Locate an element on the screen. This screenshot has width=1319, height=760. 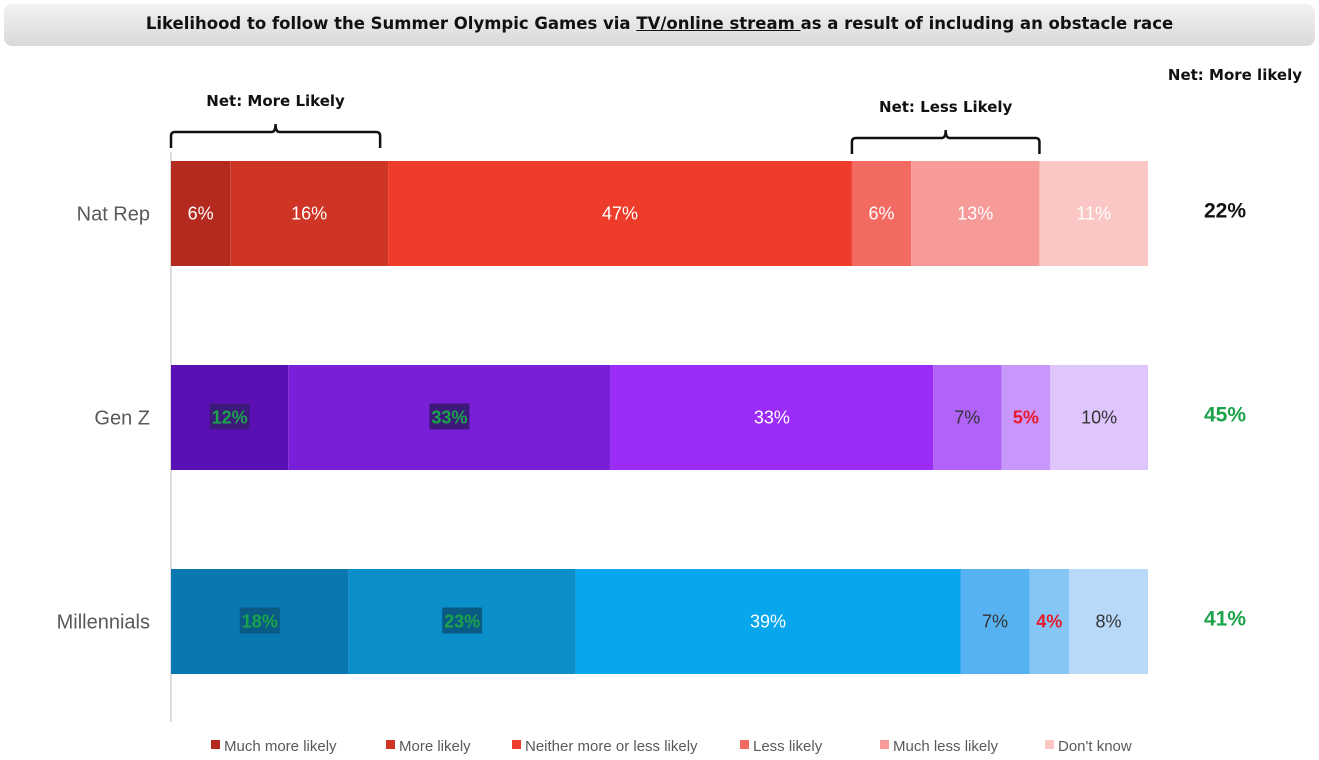
category-label-millennials: Millennials is located at coordinates (103, 623).